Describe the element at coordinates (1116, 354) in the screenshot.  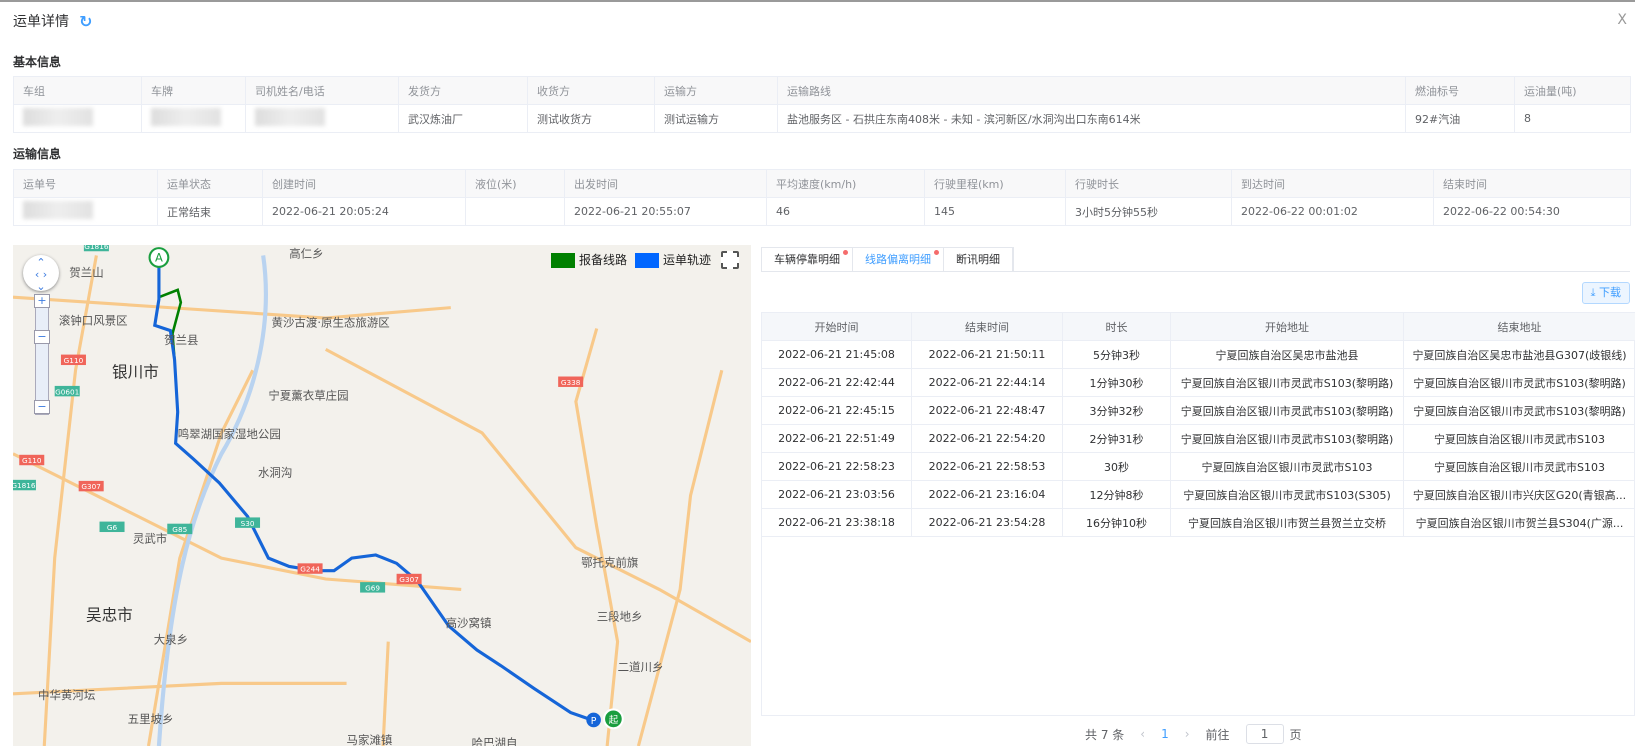
I see `table-cell: 5分钟3秒` at that location.